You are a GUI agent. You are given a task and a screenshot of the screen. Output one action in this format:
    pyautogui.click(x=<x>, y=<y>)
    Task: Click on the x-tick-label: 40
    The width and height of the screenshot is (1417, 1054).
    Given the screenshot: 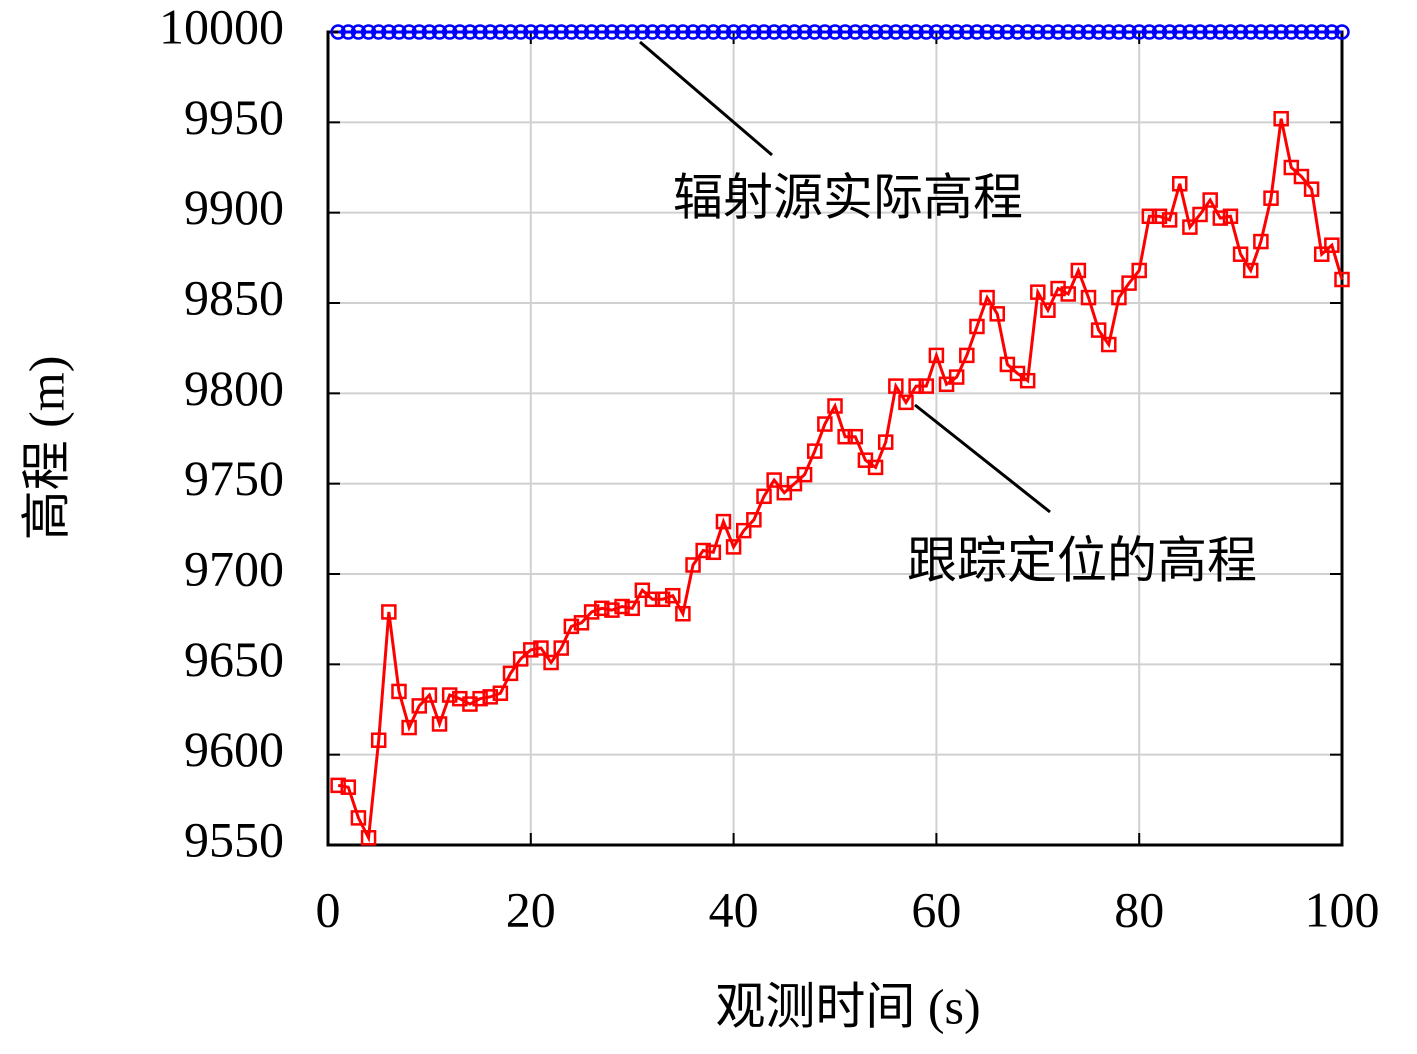 What is the action you would take?
    pyautogui.click(x=734, y=909)
    